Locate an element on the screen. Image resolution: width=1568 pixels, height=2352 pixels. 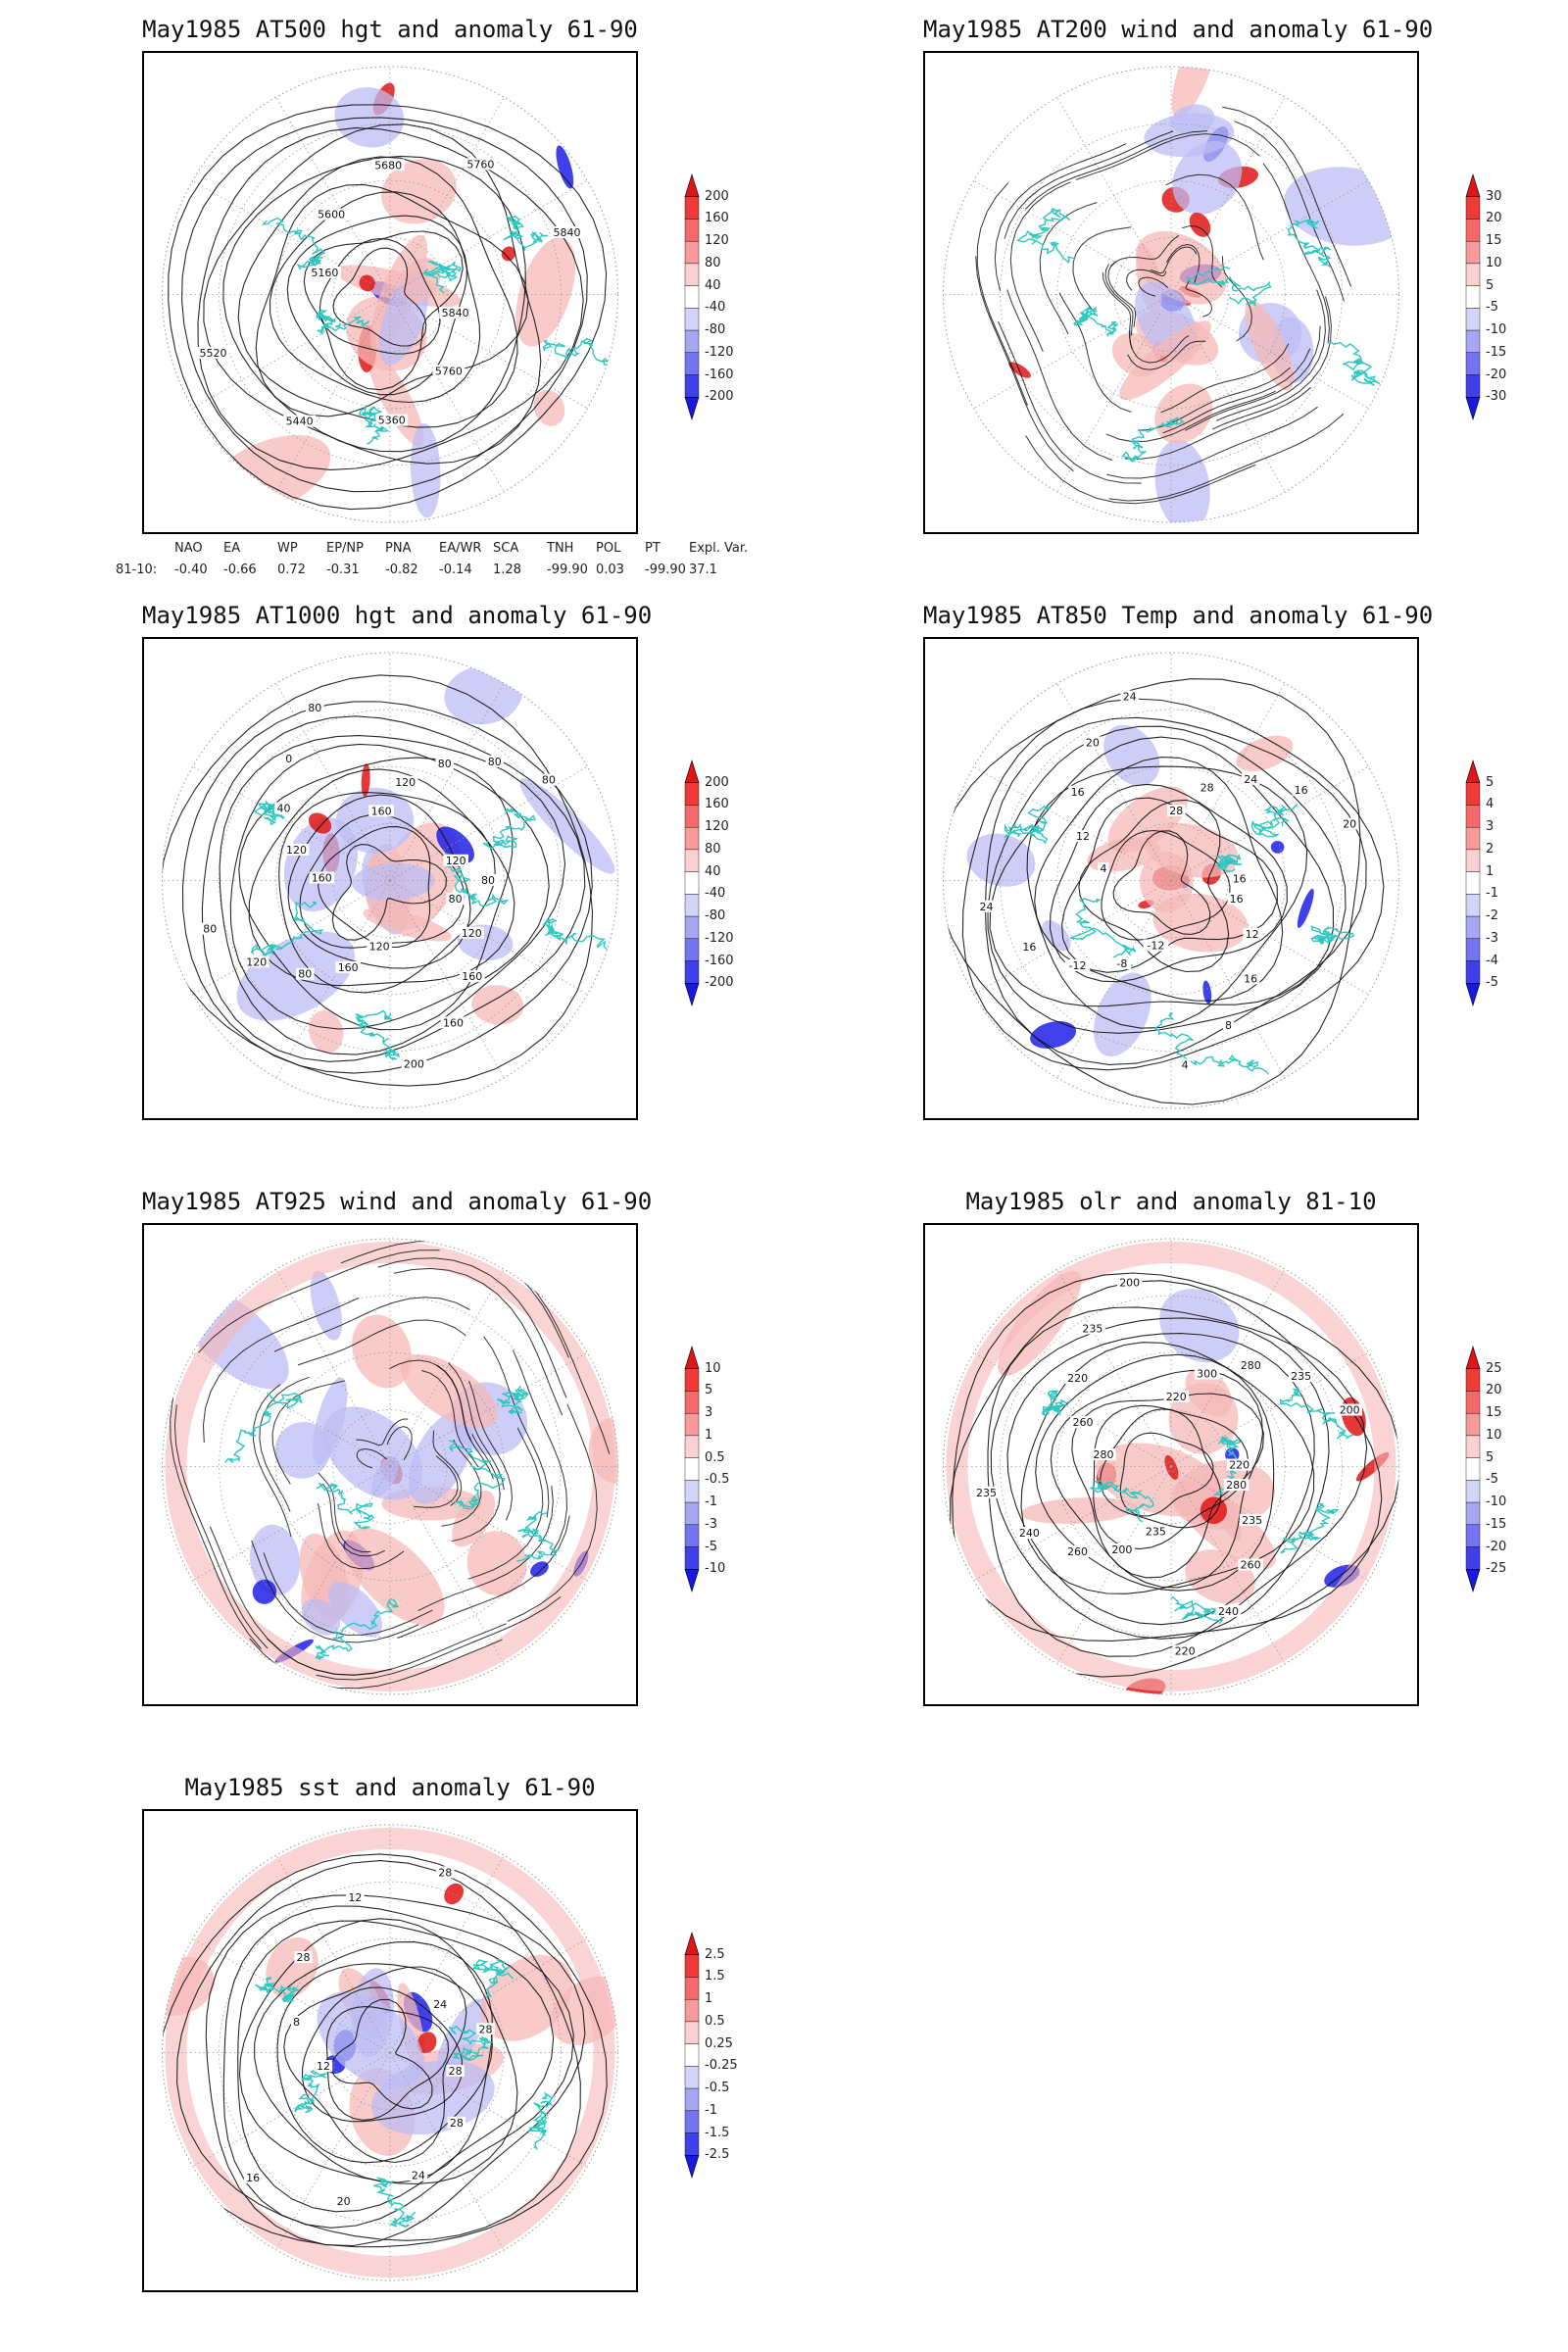
contour-label: 28 is located at coordinates (304, 1957).